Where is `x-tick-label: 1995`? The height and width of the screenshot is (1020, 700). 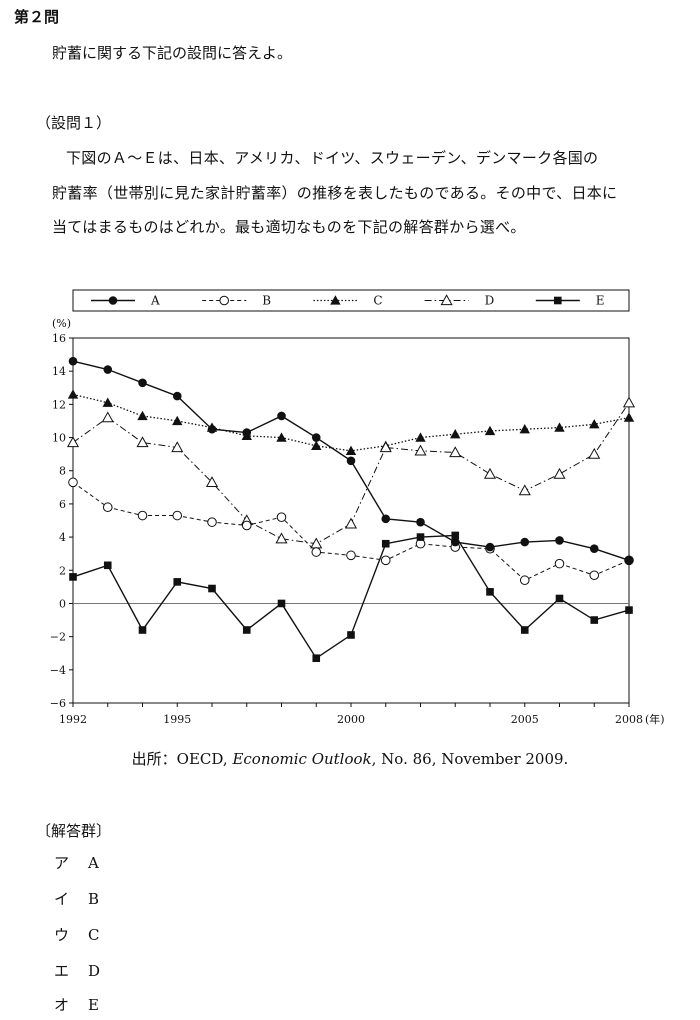
x-tick-label: 1995 is located at coordinates (177, 719).